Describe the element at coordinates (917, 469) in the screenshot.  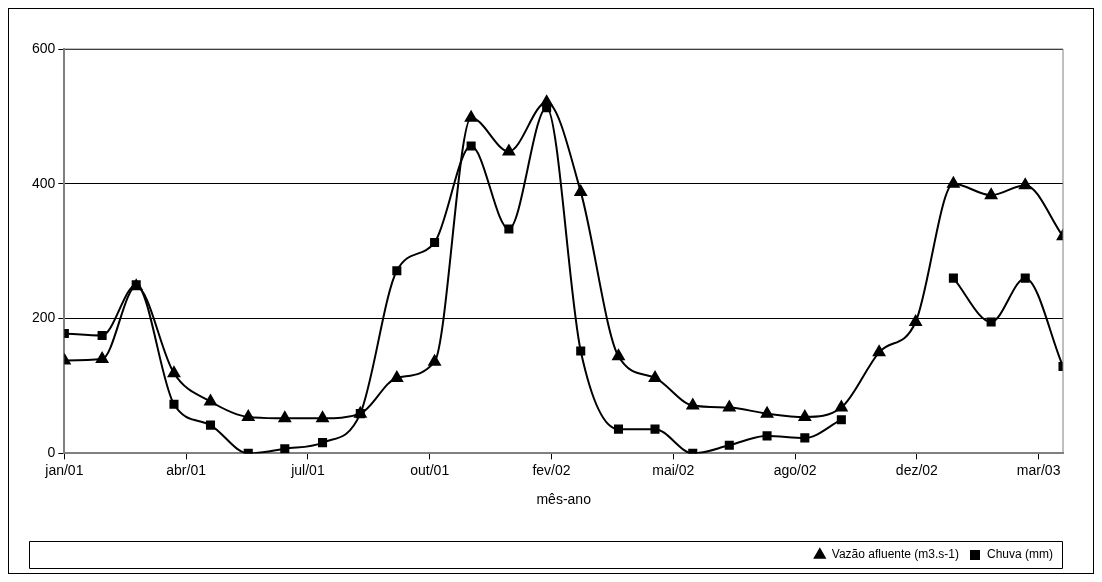
I see `x-tick-label: dez/02` at that location.